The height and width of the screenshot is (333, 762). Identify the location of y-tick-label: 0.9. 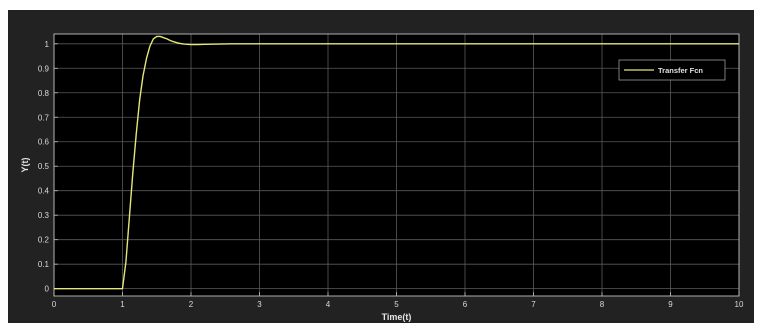
(44, 68).